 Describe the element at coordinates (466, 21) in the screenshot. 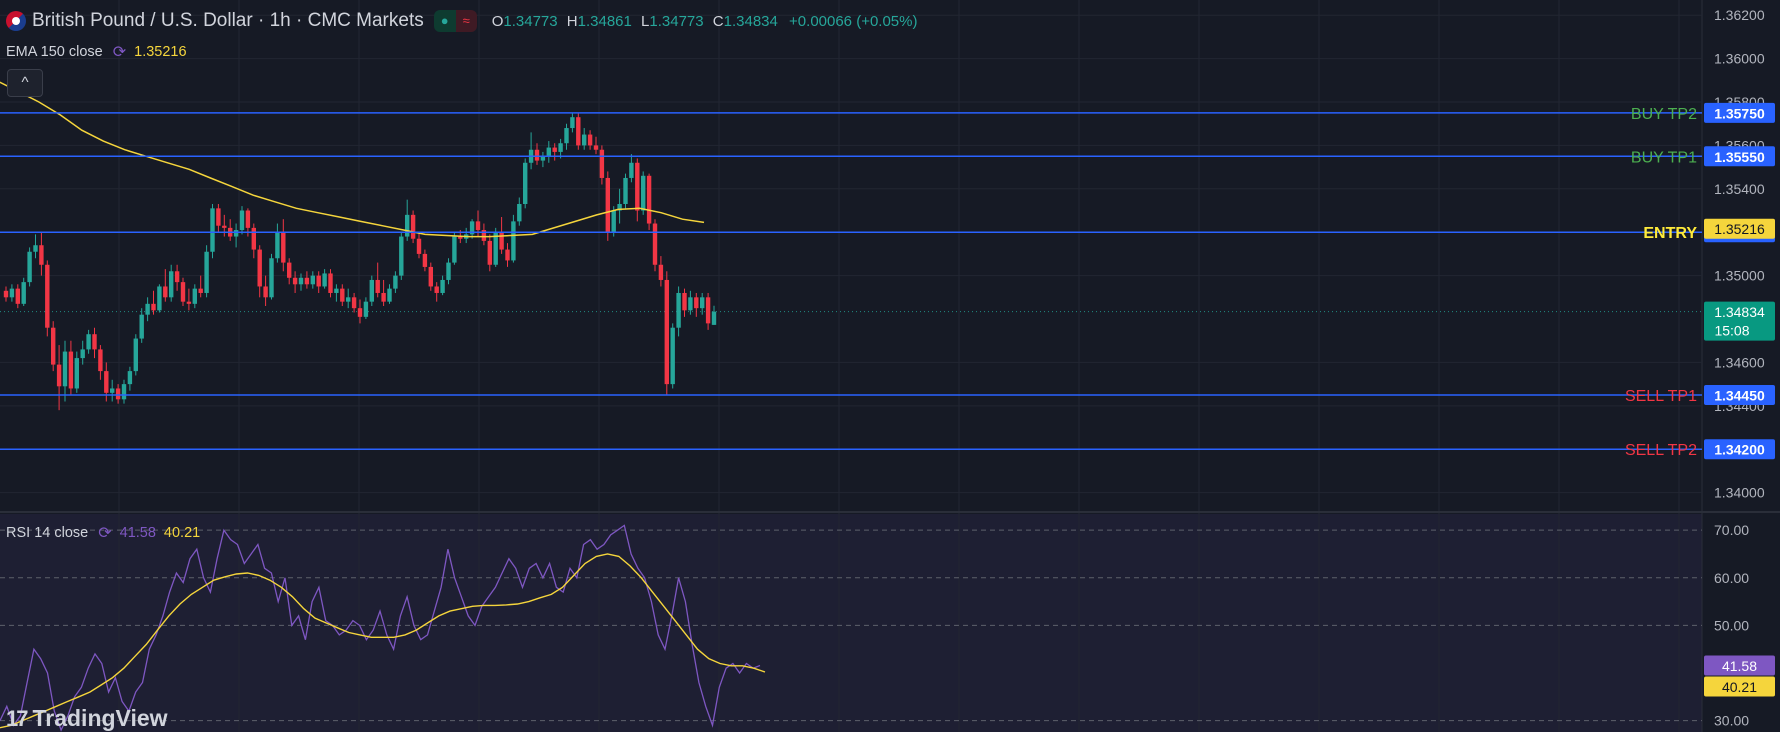

I see `data-wave-icon: ≈` at that location.